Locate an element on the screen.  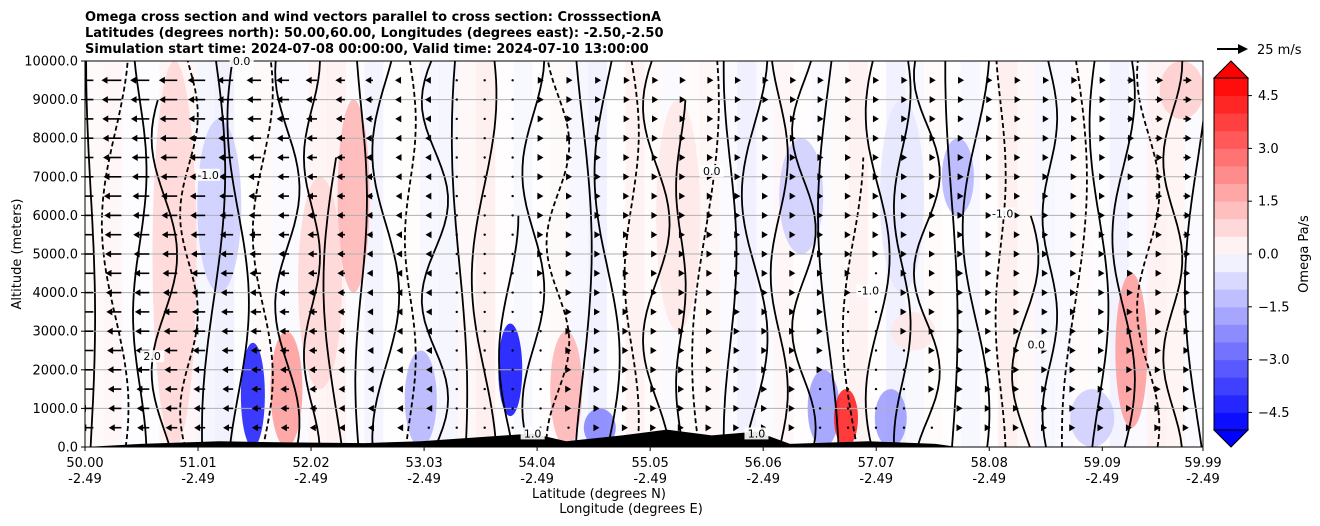
contour-label-background is located at coordinates (868, 290).